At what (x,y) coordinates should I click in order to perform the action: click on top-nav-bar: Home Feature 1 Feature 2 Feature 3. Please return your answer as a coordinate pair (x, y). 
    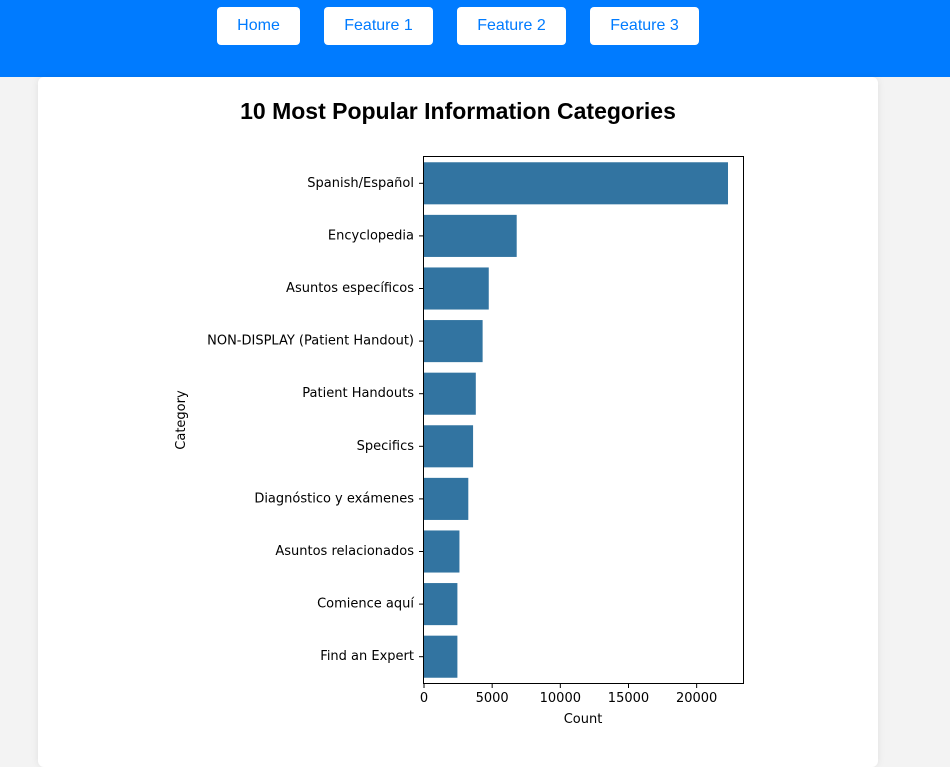
    Looking at the image, I should click on (475, 38).